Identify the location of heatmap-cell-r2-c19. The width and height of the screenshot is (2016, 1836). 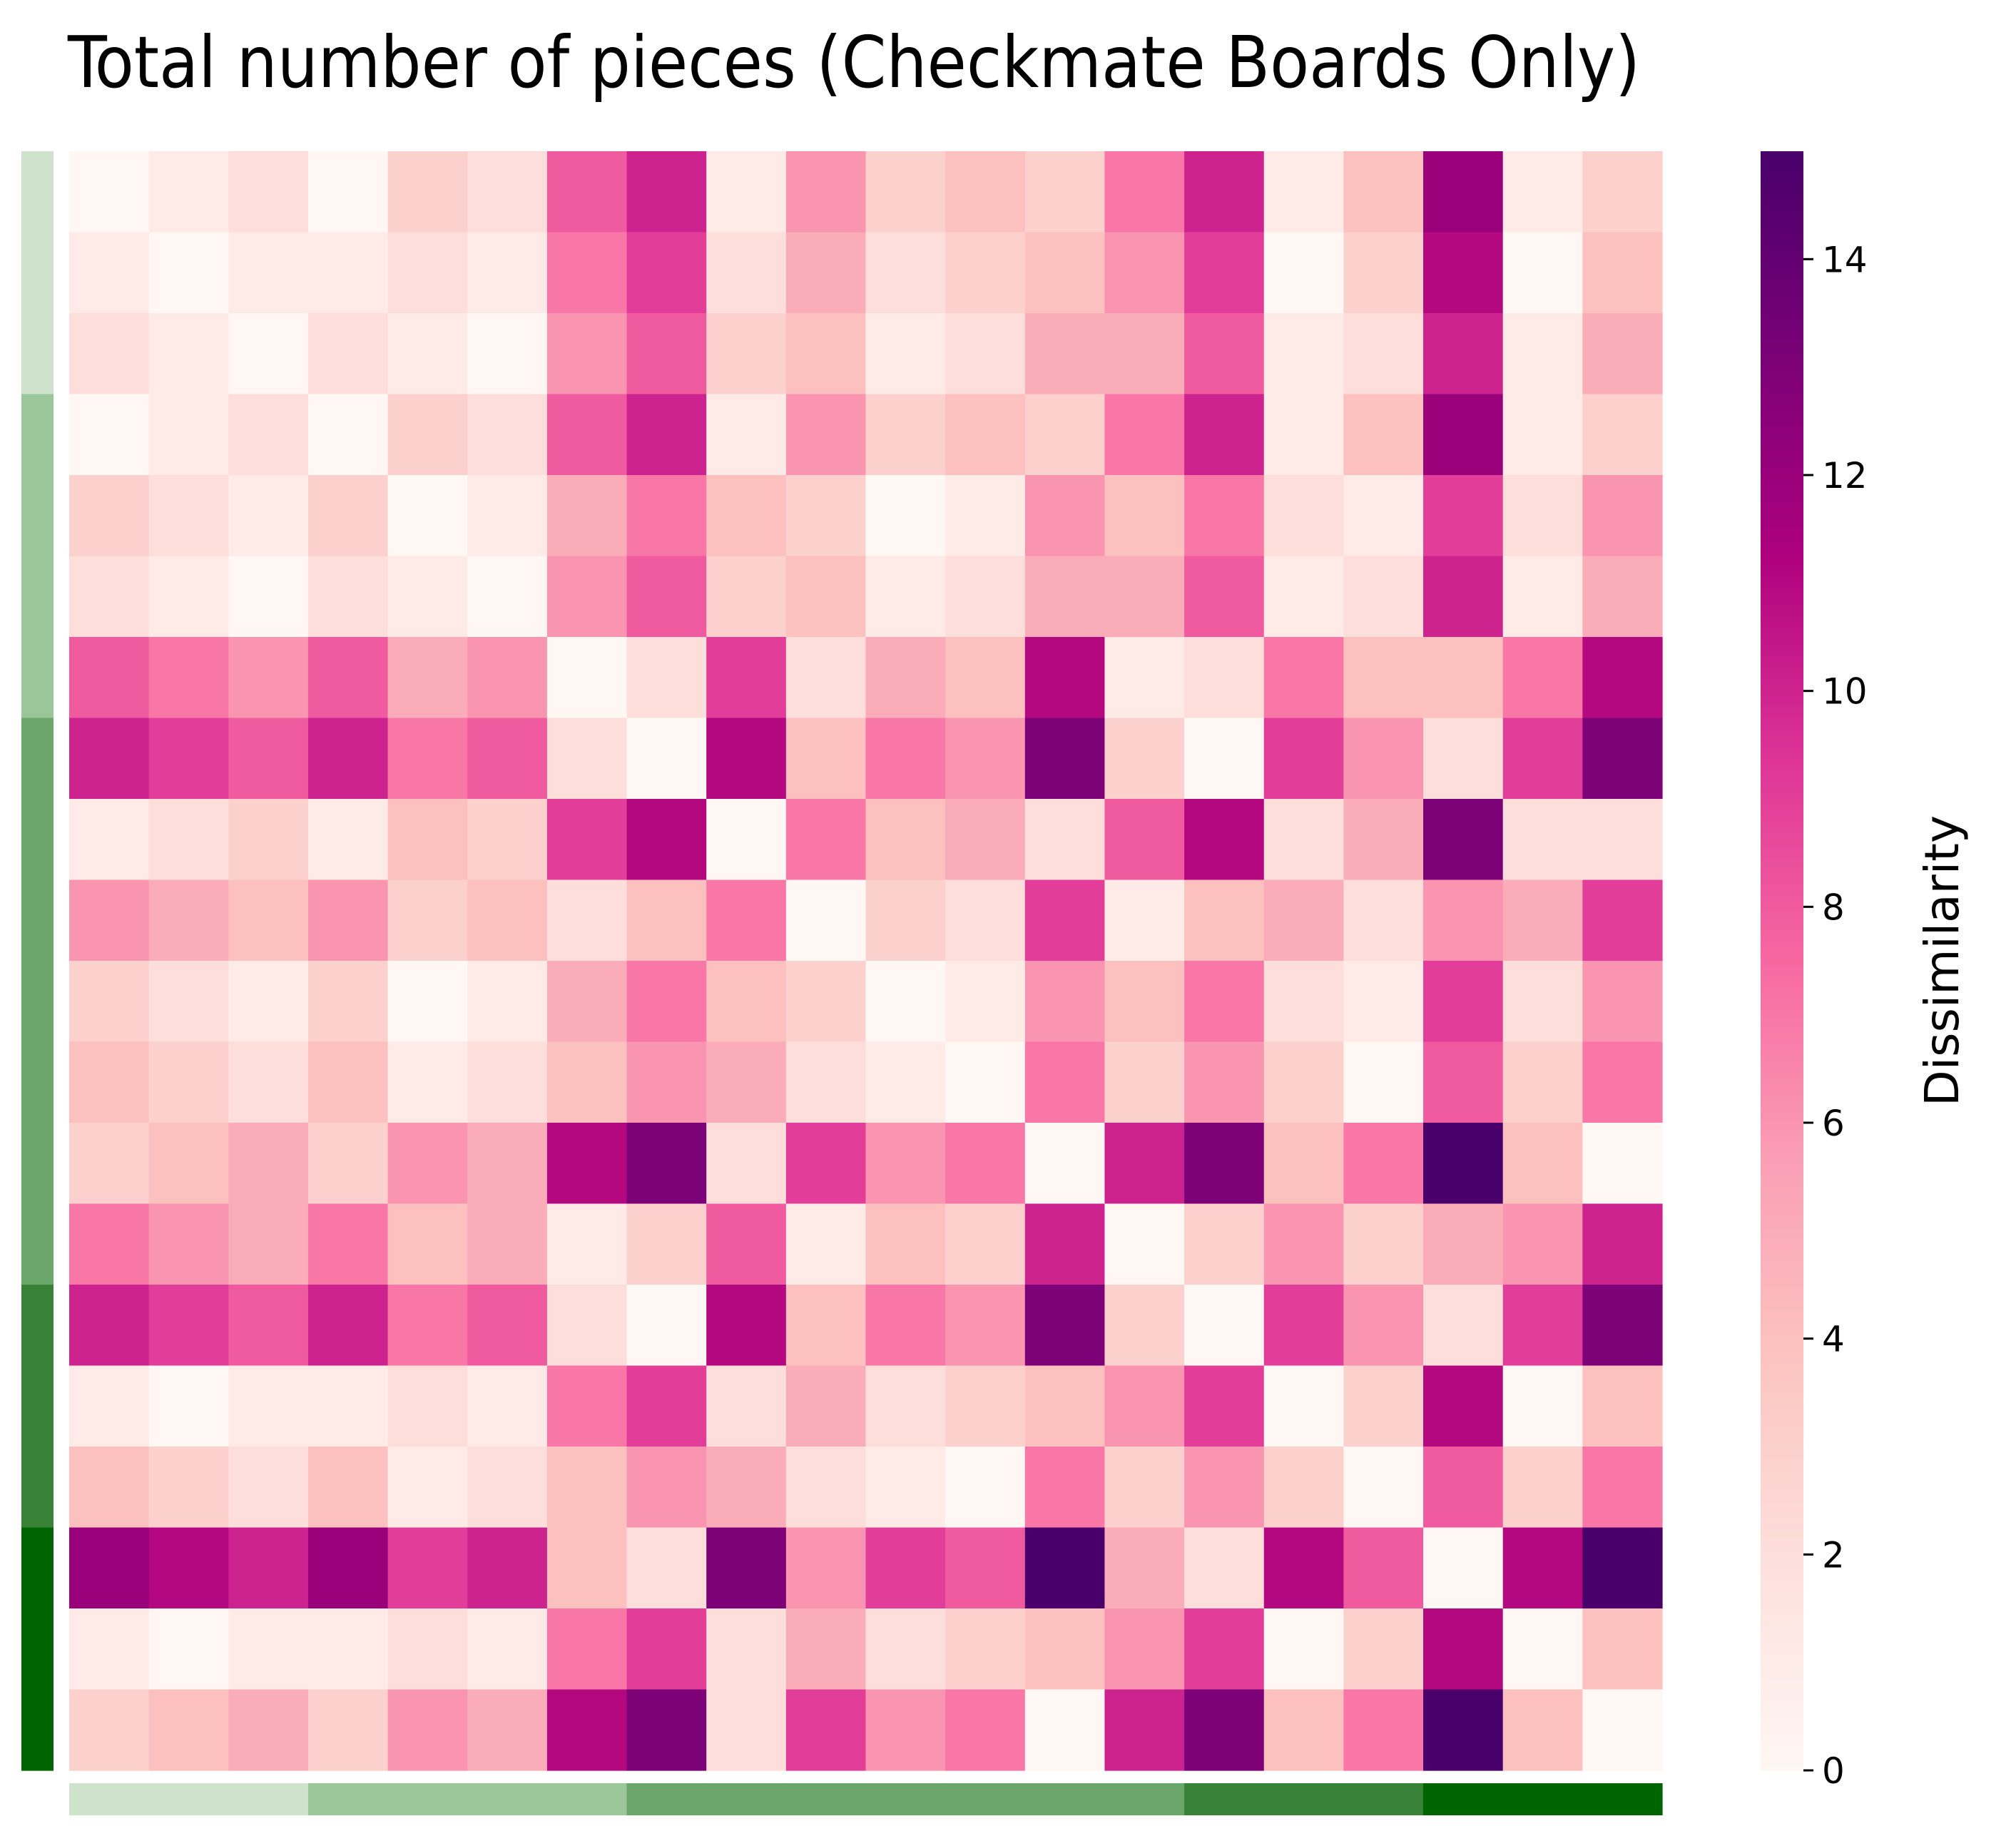
(1622, 354).